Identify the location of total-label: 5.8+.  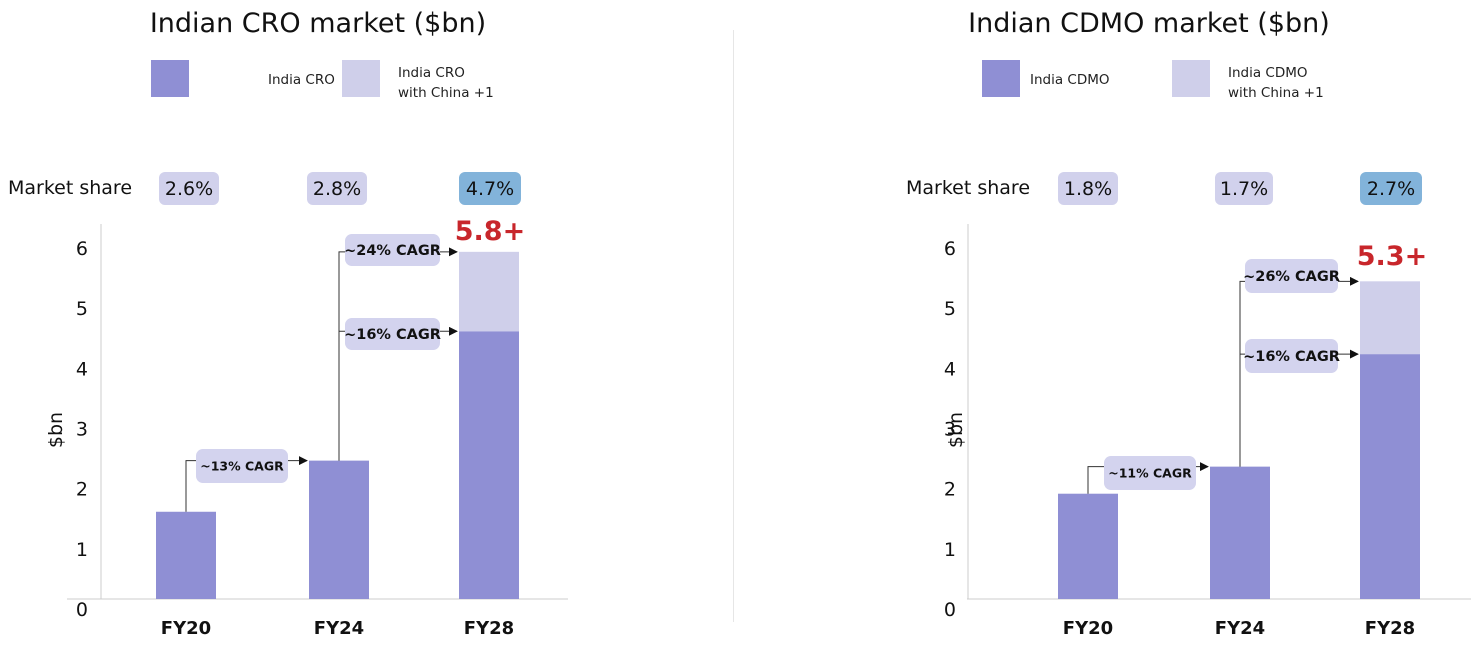
(490, 231).